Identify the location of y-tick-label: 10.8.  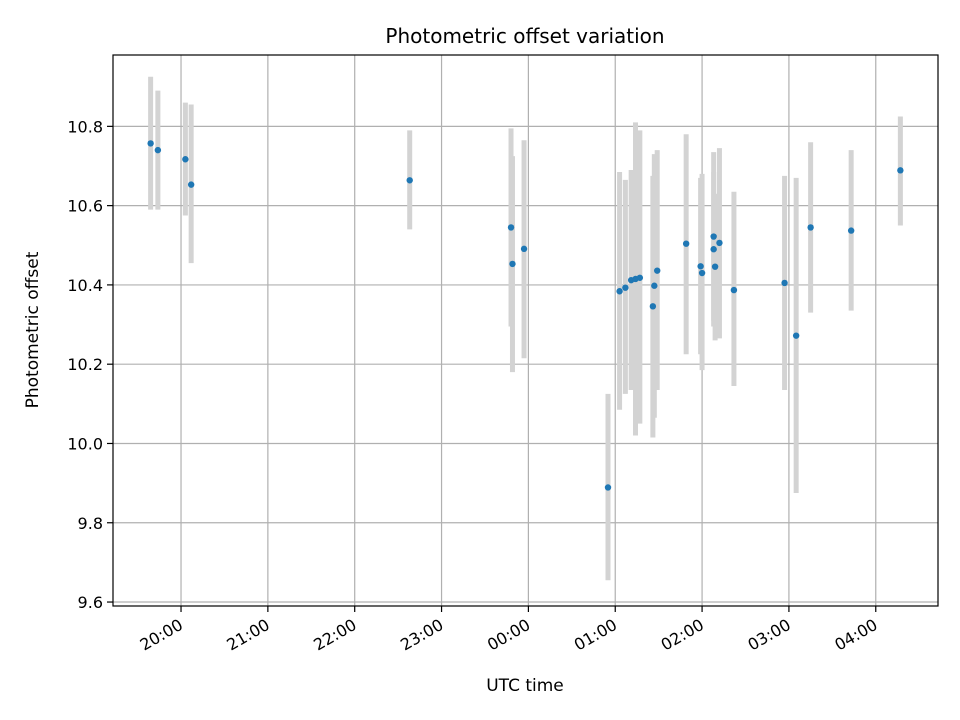
(85, 126).